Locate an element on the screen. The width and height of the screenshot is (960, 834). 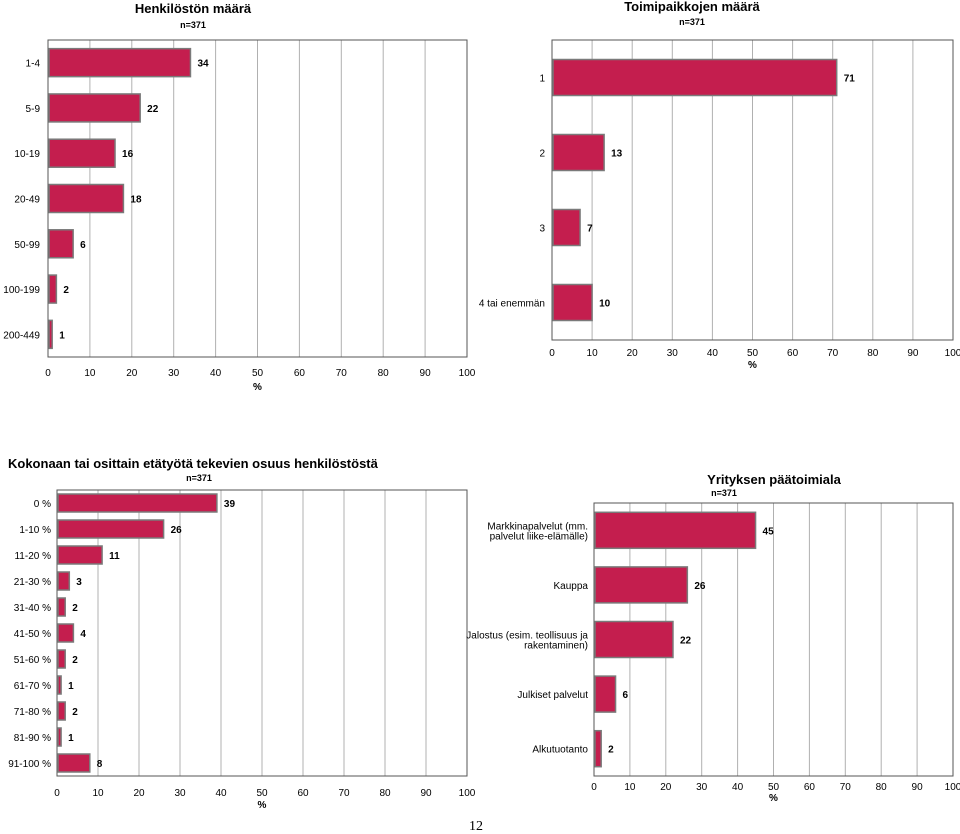
category-label: 10-19 is located at coordinates (27, 154).